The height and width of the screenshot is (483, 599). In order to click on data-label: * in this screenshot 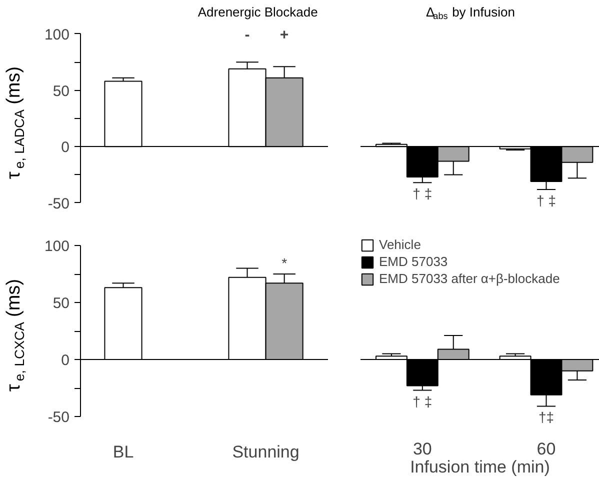, I will do `click(285, 263)`.